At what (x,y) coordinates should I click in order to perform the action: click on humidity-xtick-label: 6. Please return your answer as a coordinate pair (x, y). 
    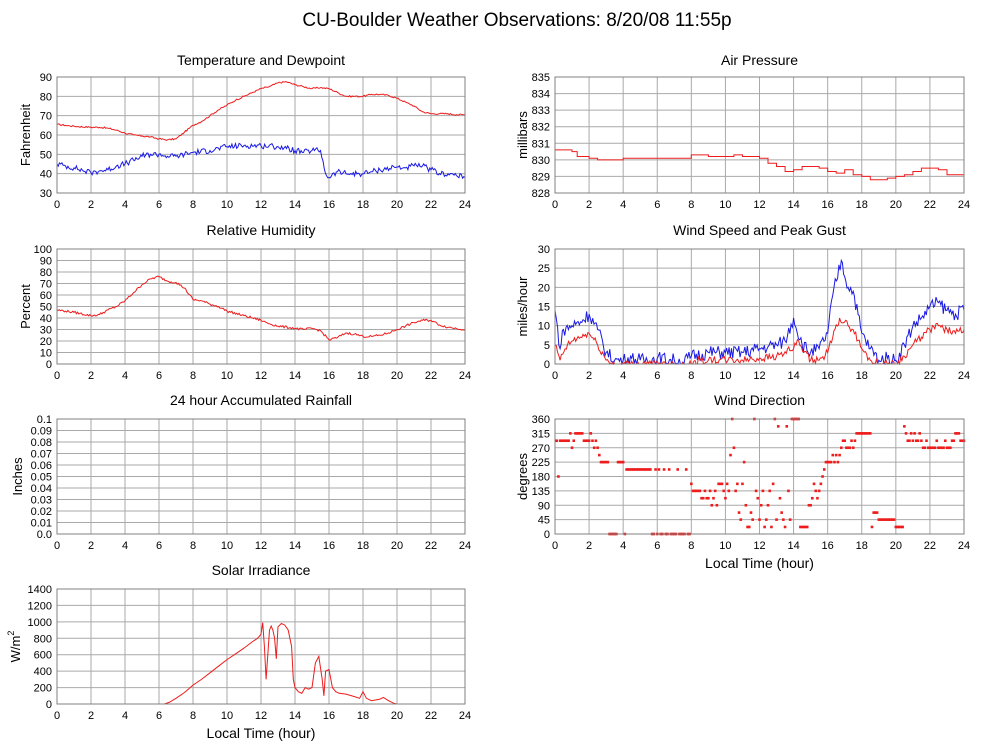
    Looking at the image, I should click on (159, 376).